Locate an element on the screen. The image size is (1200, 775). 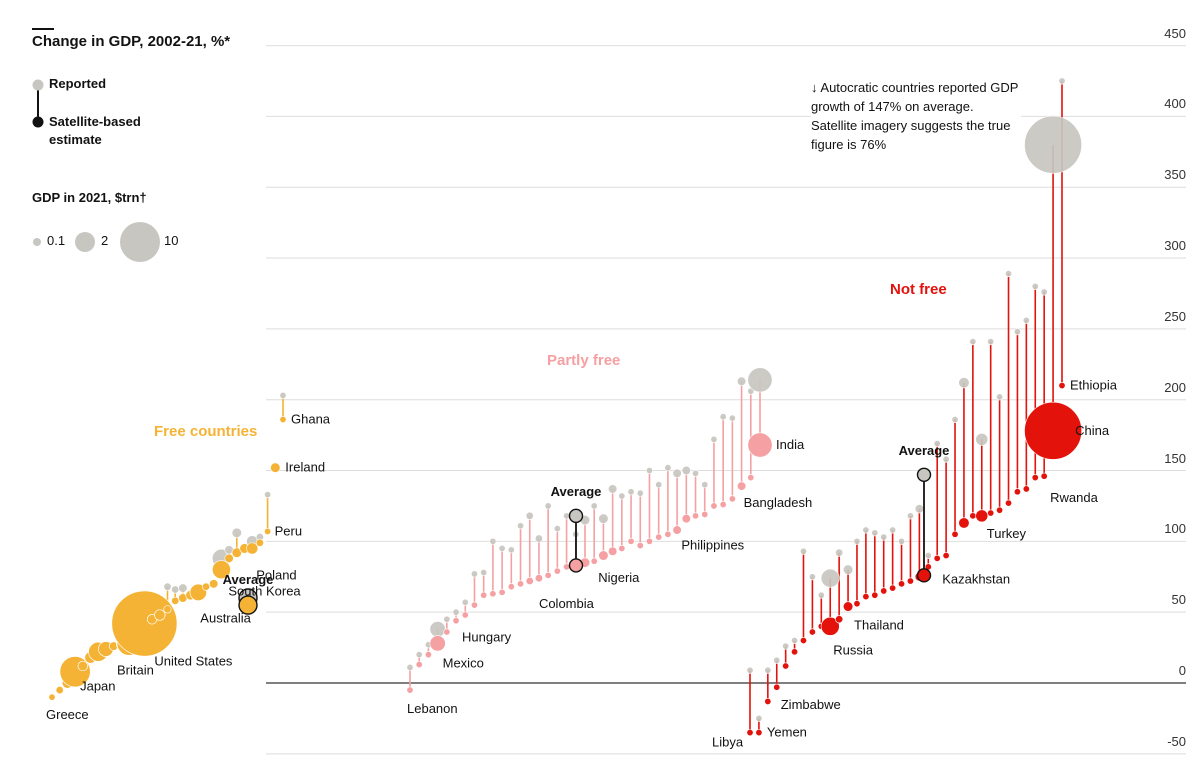
country-label: Poland is located at coordinates (276, 574).